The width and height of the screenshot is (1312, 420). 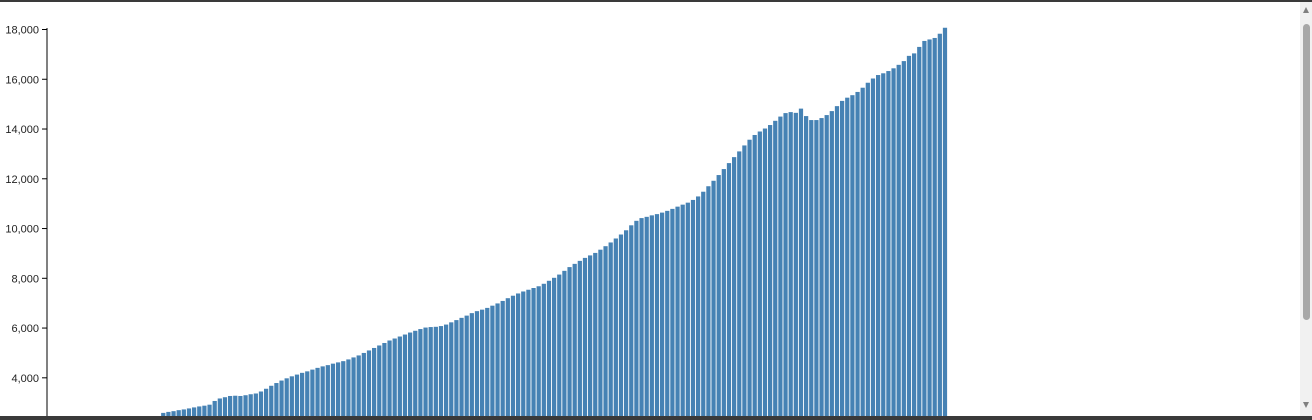 I want to click on top-border, so click(x=656, y=1).